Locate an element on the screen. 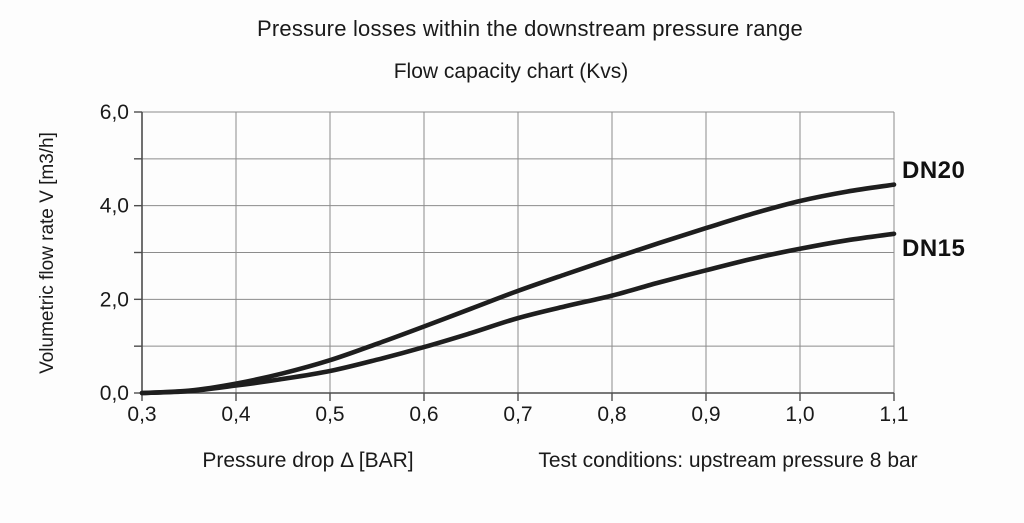  y-tick-label-6,0: 6,0 is located at coordinates (114, 112).